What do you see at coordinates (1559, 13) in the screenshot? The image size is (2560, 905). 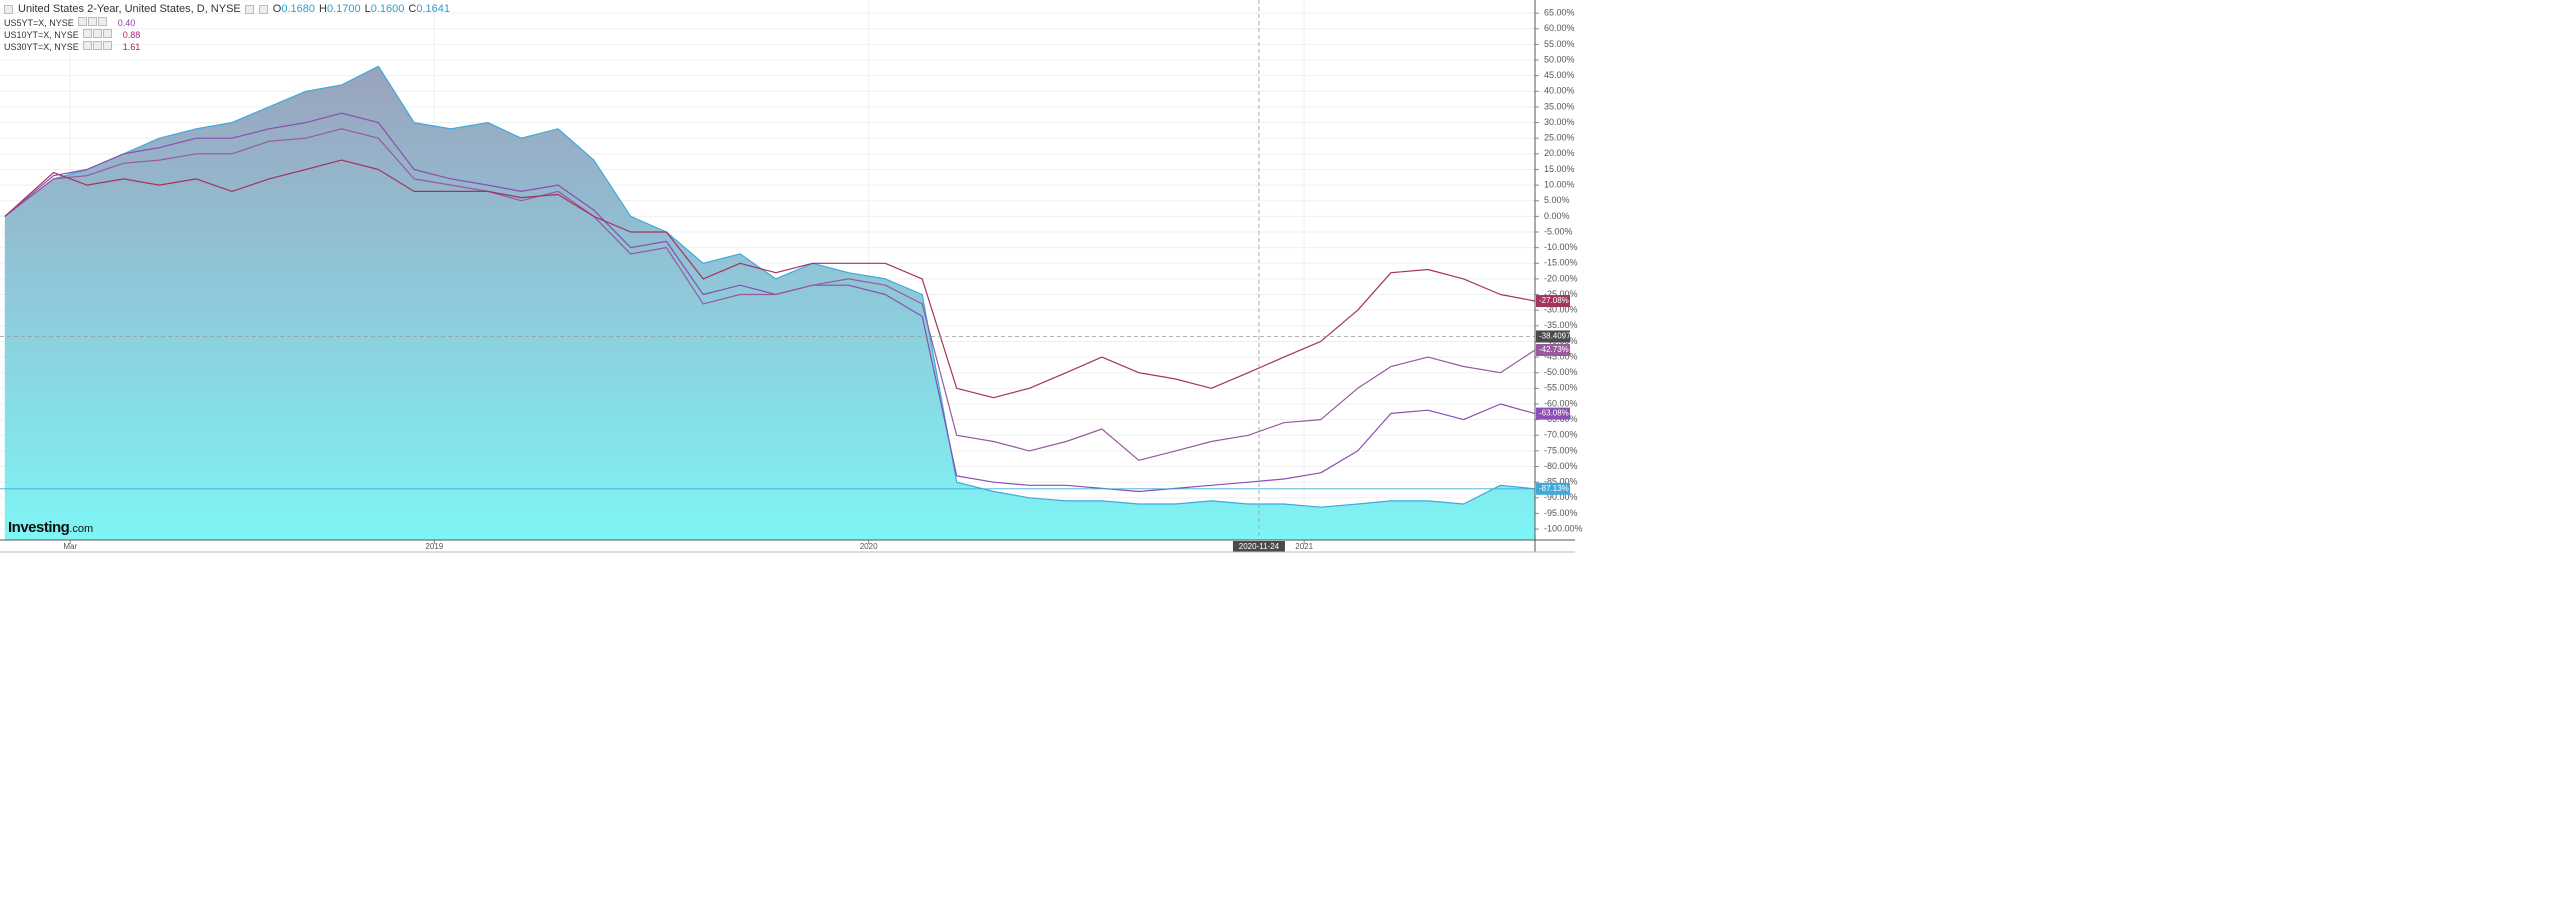 I see `y-tick-label: 65.00%` at bounding box center [1559, 13].